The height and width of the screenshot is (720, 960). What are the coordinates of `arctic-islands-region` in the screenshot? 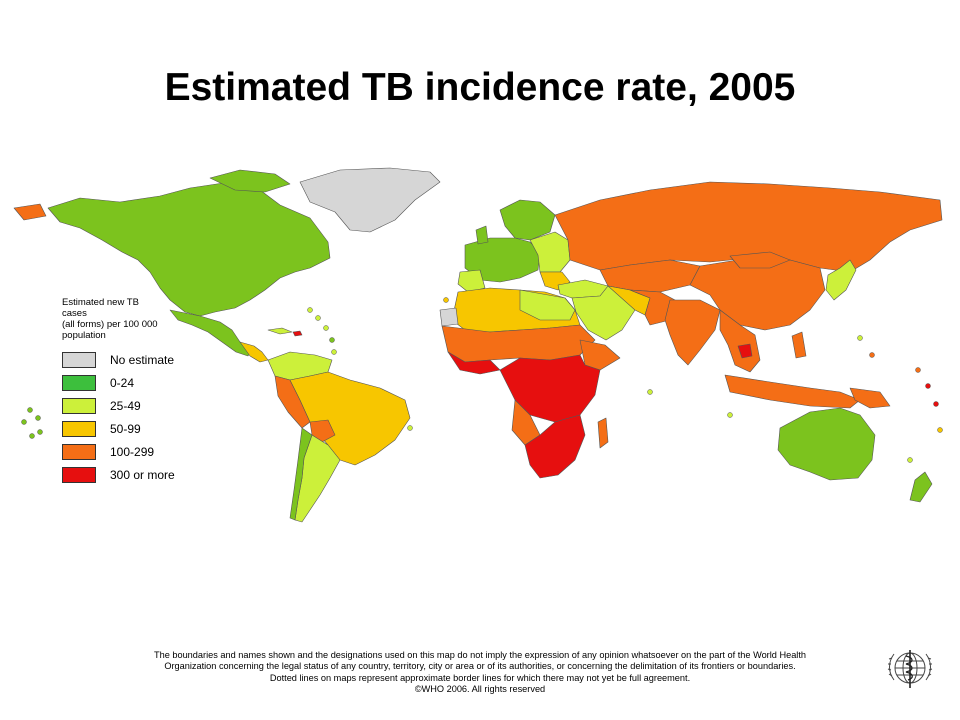 It's located at (250, 181).